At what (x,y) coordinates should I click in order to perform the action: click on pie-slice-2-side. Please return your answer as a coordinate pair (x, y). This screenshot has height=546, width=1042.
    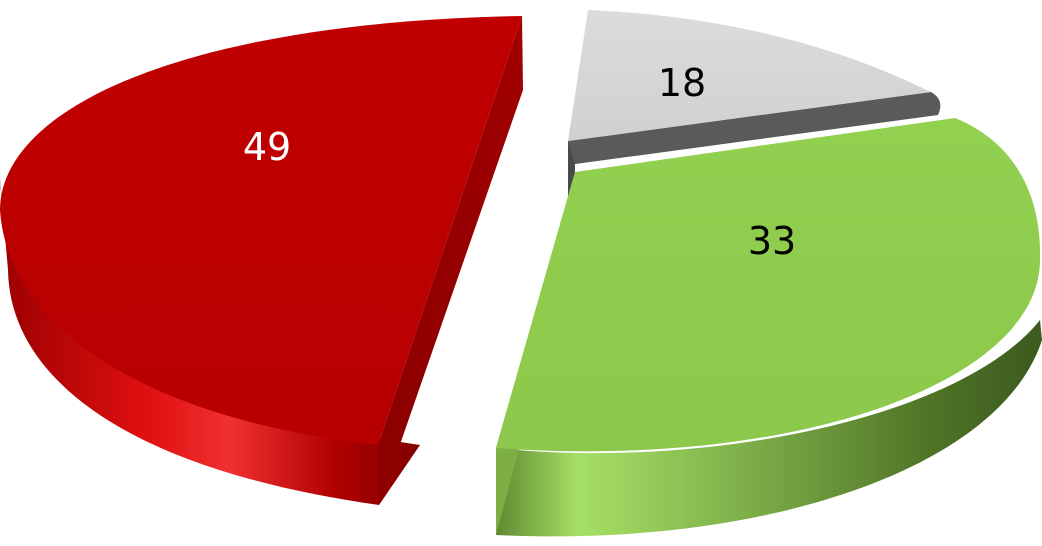
    Looking at the image, I should click on (754, 128).